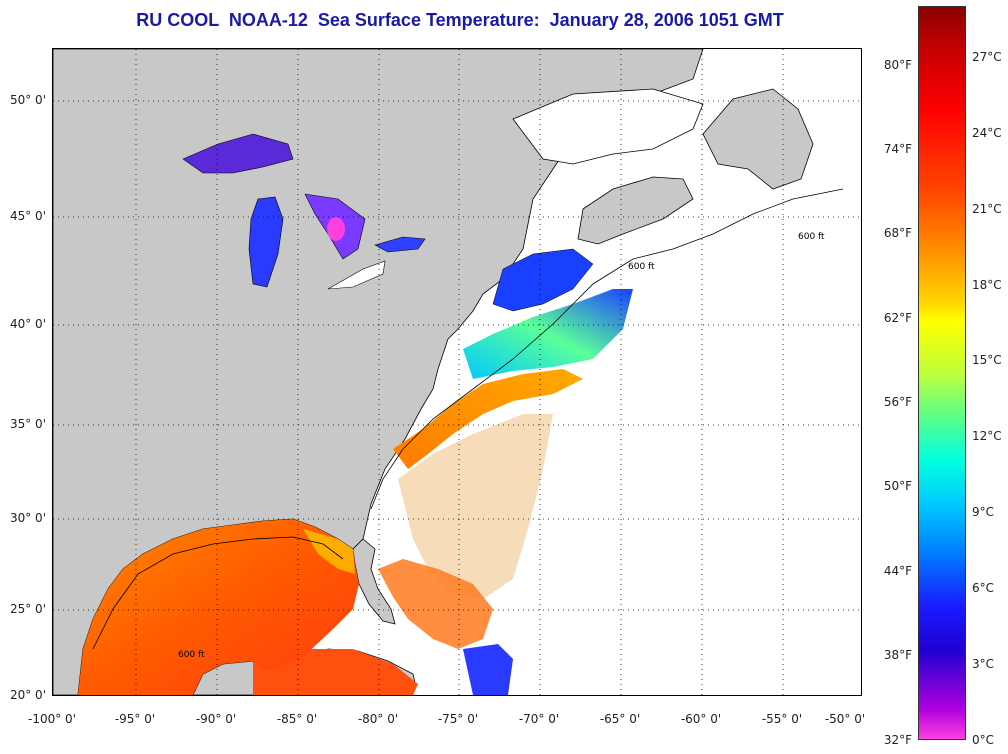 This screenshot has height=754, width=1008. Describe the element at coordinates (635, 210) in the screenshot. I see `nova-scotia-land` at that location.